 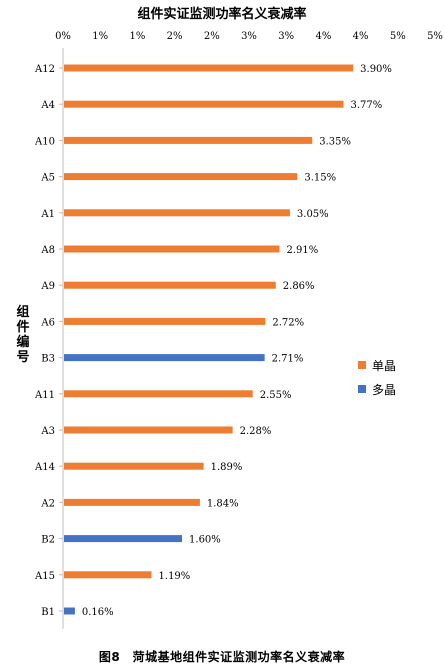 I want to click on data-label: 2.91%, so click(x=303, y=250).